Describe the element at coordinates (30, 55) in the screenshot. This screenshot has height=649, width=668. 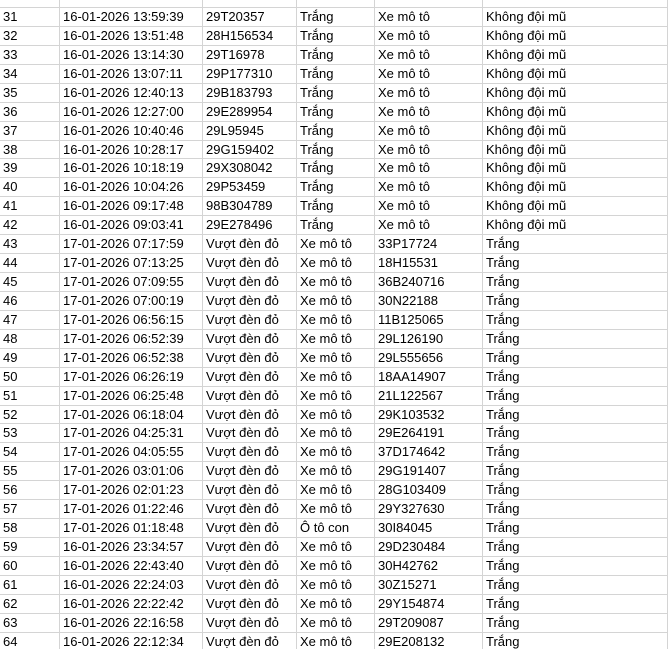
I see `row-number: 33` at that location.